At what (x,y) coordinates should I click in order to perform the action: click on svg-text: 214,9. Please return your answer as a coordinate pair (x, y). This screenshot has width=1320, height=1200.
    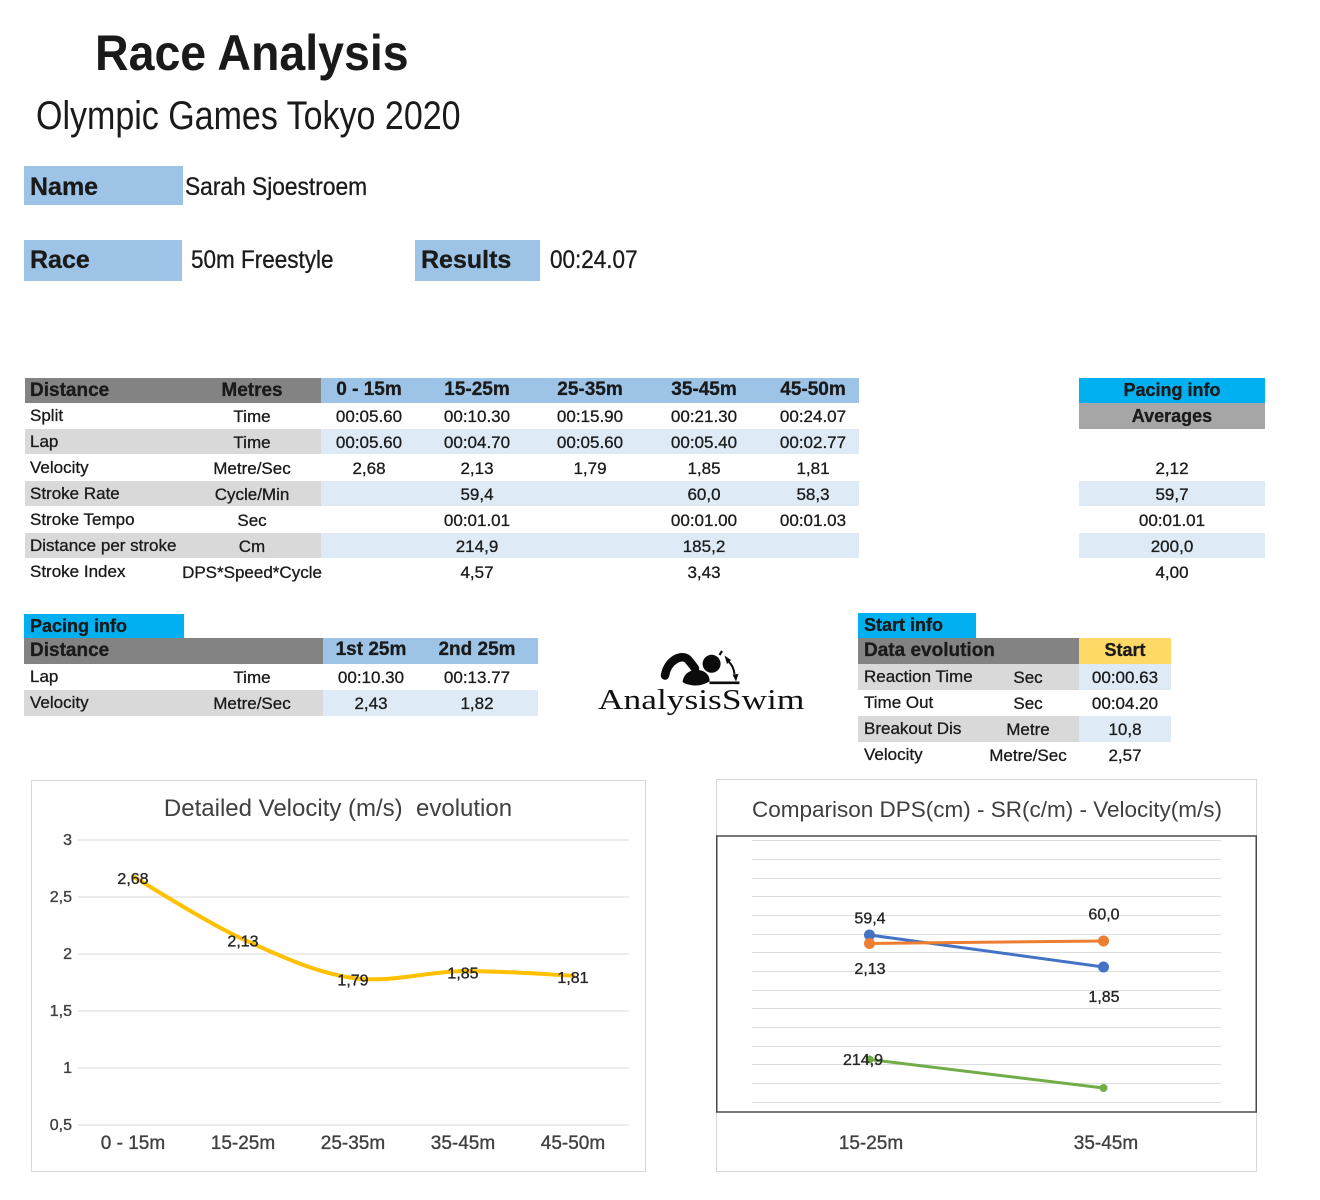
    Looking at the image, I should click on (863, 1060).